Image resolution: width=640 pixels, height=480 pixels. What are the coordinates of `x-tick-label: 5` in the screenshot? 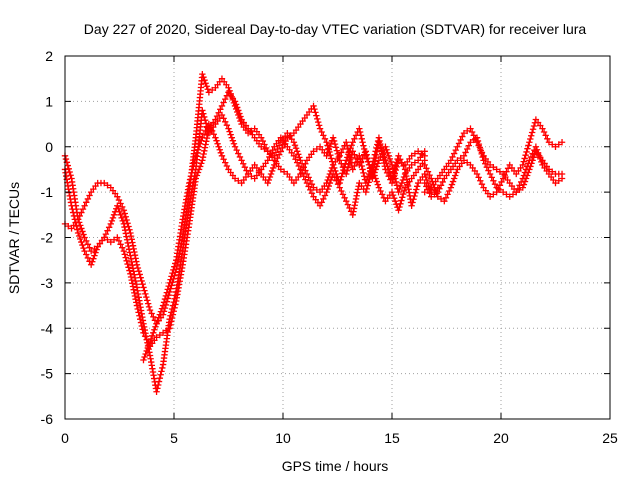 It's located at (174, 438).